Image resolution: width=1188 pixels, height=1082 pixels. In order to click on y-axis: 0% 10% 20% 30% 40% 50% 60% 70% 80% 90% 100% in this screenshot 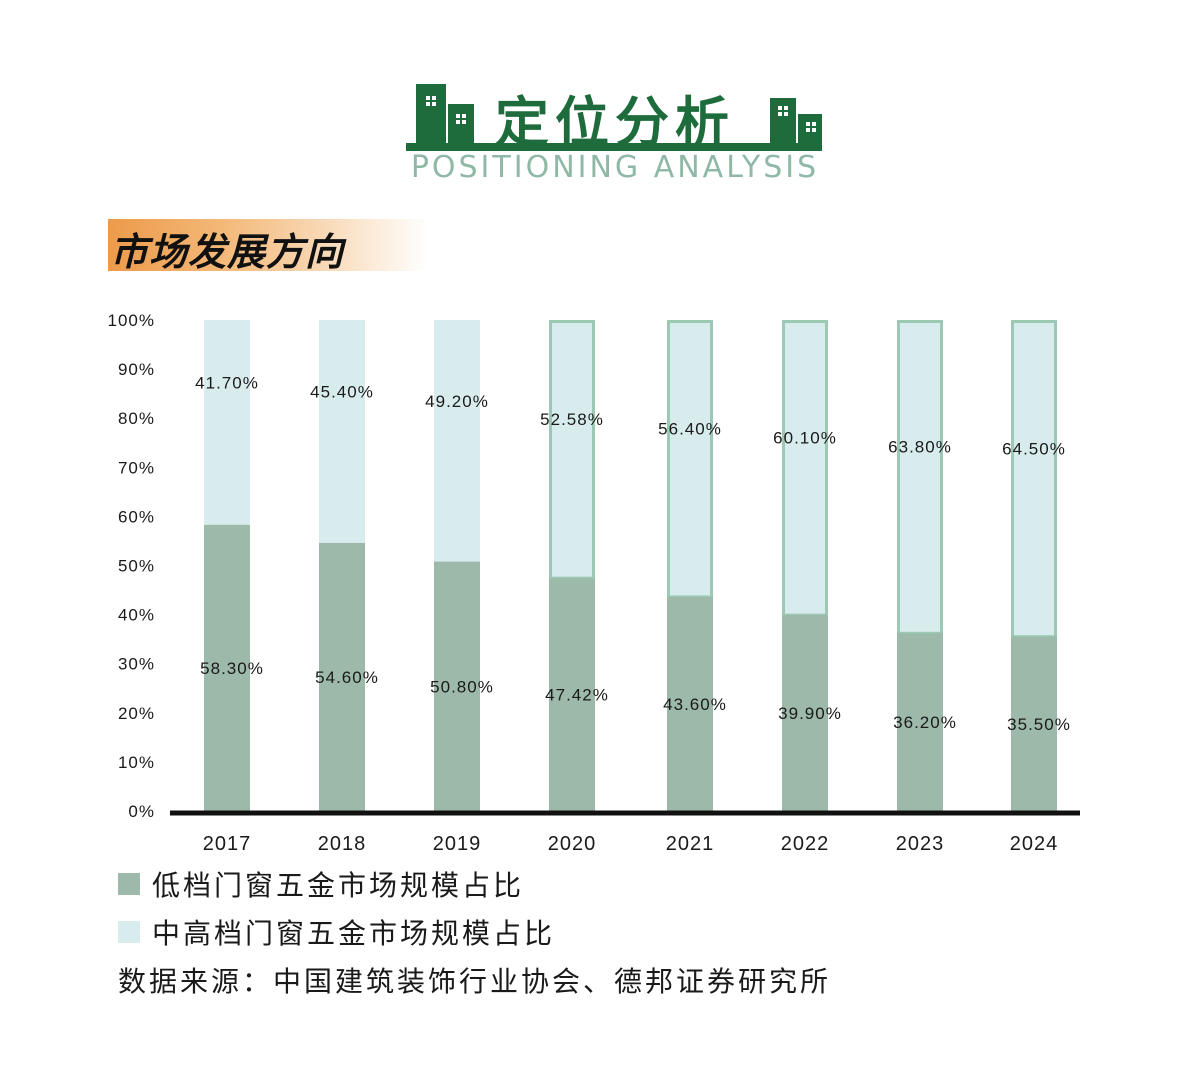, I will do `click(131, 566)`.